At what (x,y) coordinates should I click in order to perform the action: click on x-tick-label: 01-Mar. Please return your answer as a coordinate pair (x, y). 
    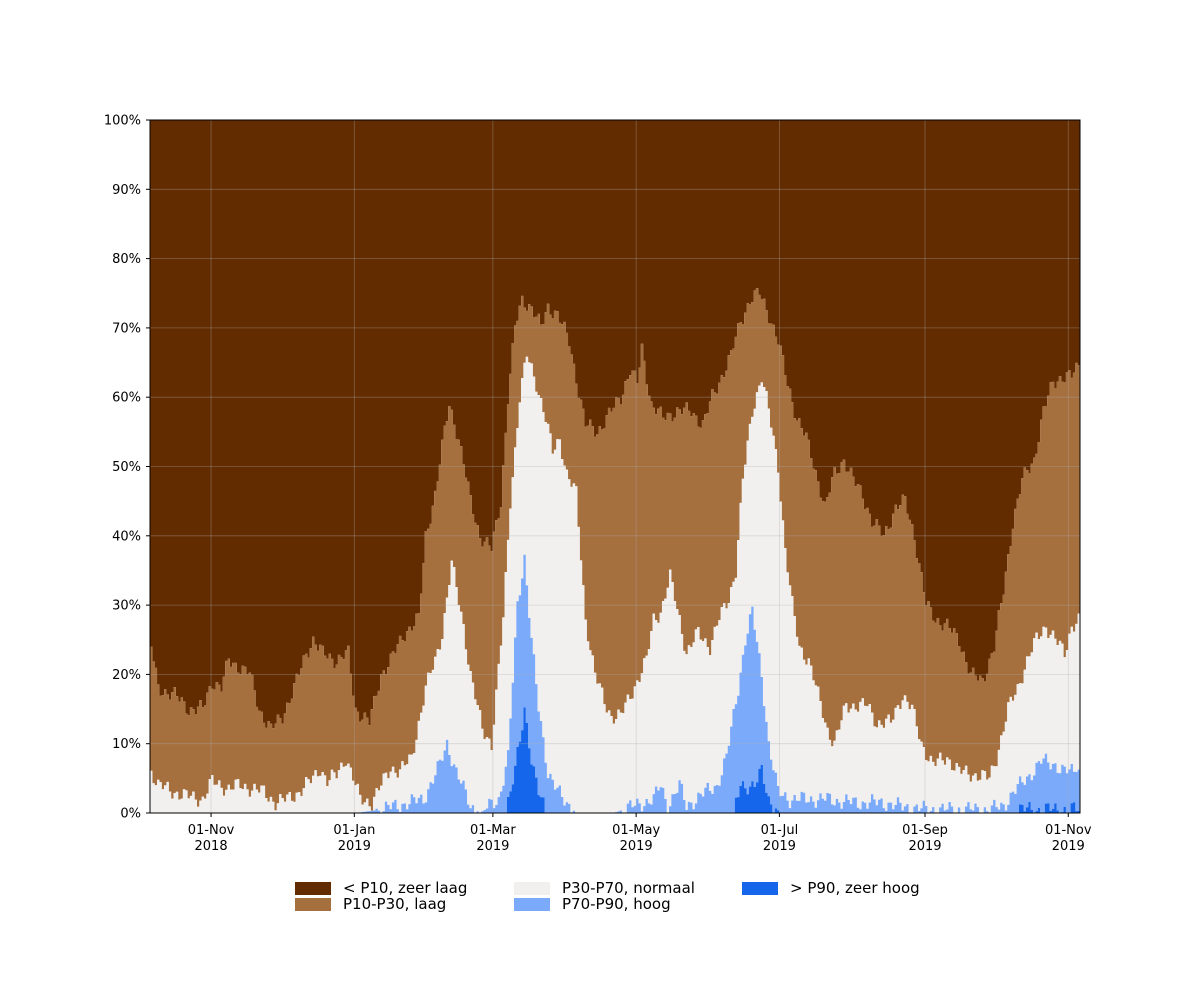
    Looking at the image, I should click on (493, 830).